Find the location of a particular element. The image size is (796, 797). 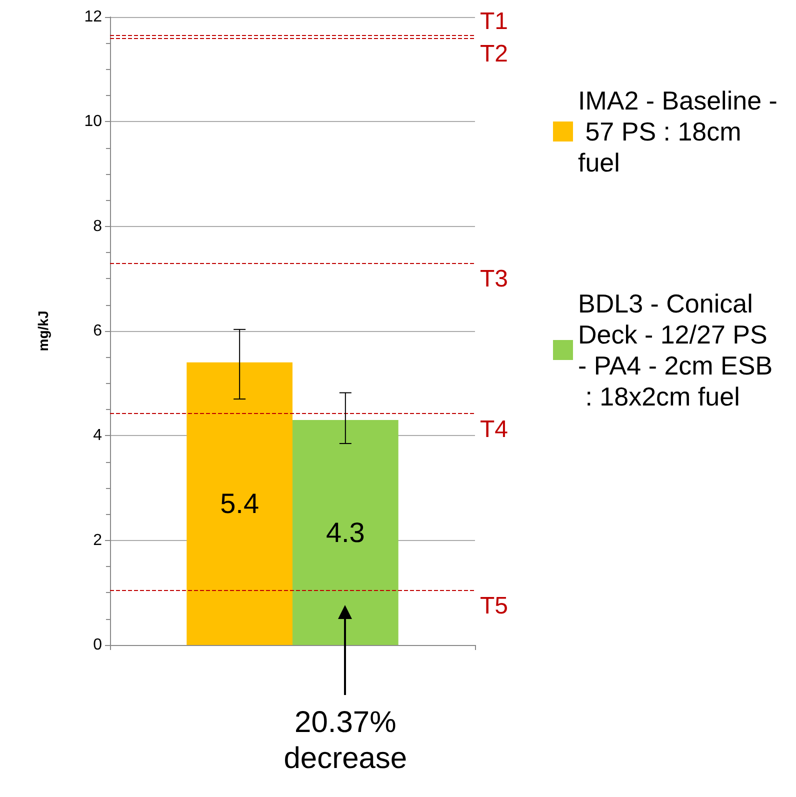

y-axis-title: mg/kJ is located at coordinates (43, 331).